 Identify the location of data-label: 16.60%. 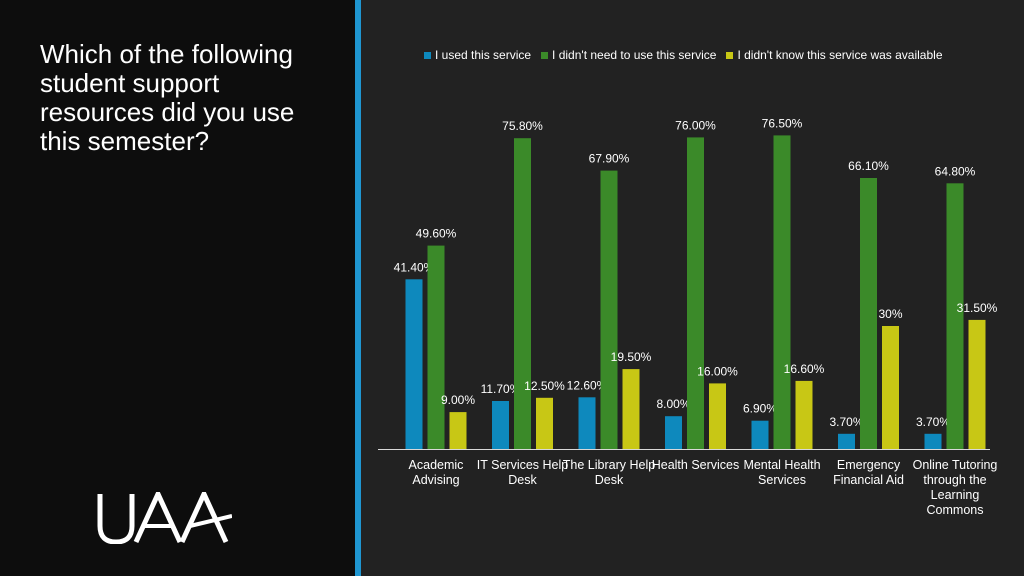
(804, 369).